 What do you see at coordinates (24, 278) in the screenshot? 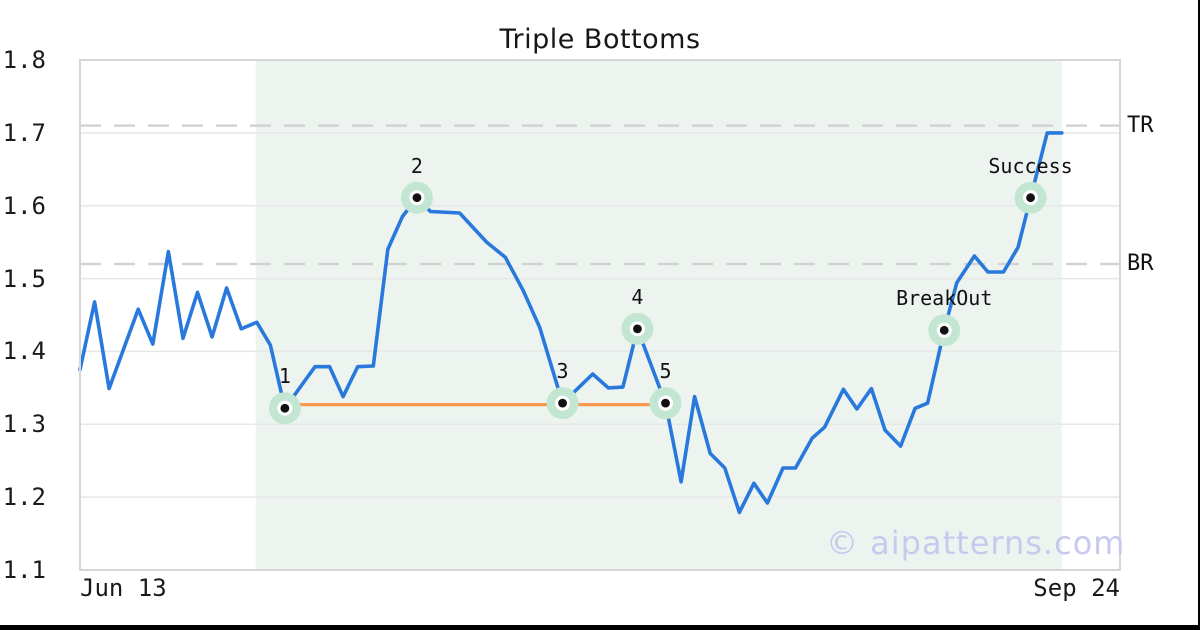
I see `ytick-1.5: 1.5` at bounding box center [24, 278].